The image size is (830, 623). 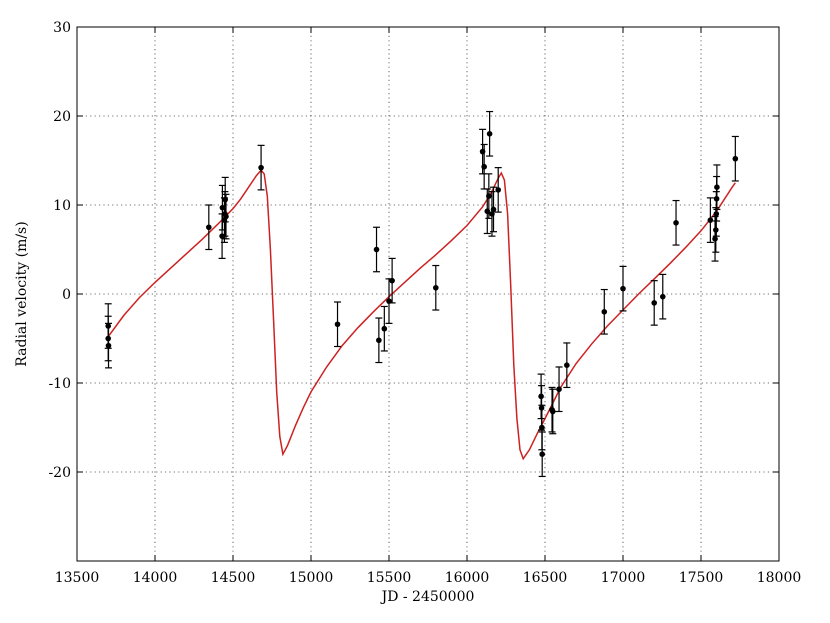 I want to click on y-tick-label: -10, so click(x=59, y=384).